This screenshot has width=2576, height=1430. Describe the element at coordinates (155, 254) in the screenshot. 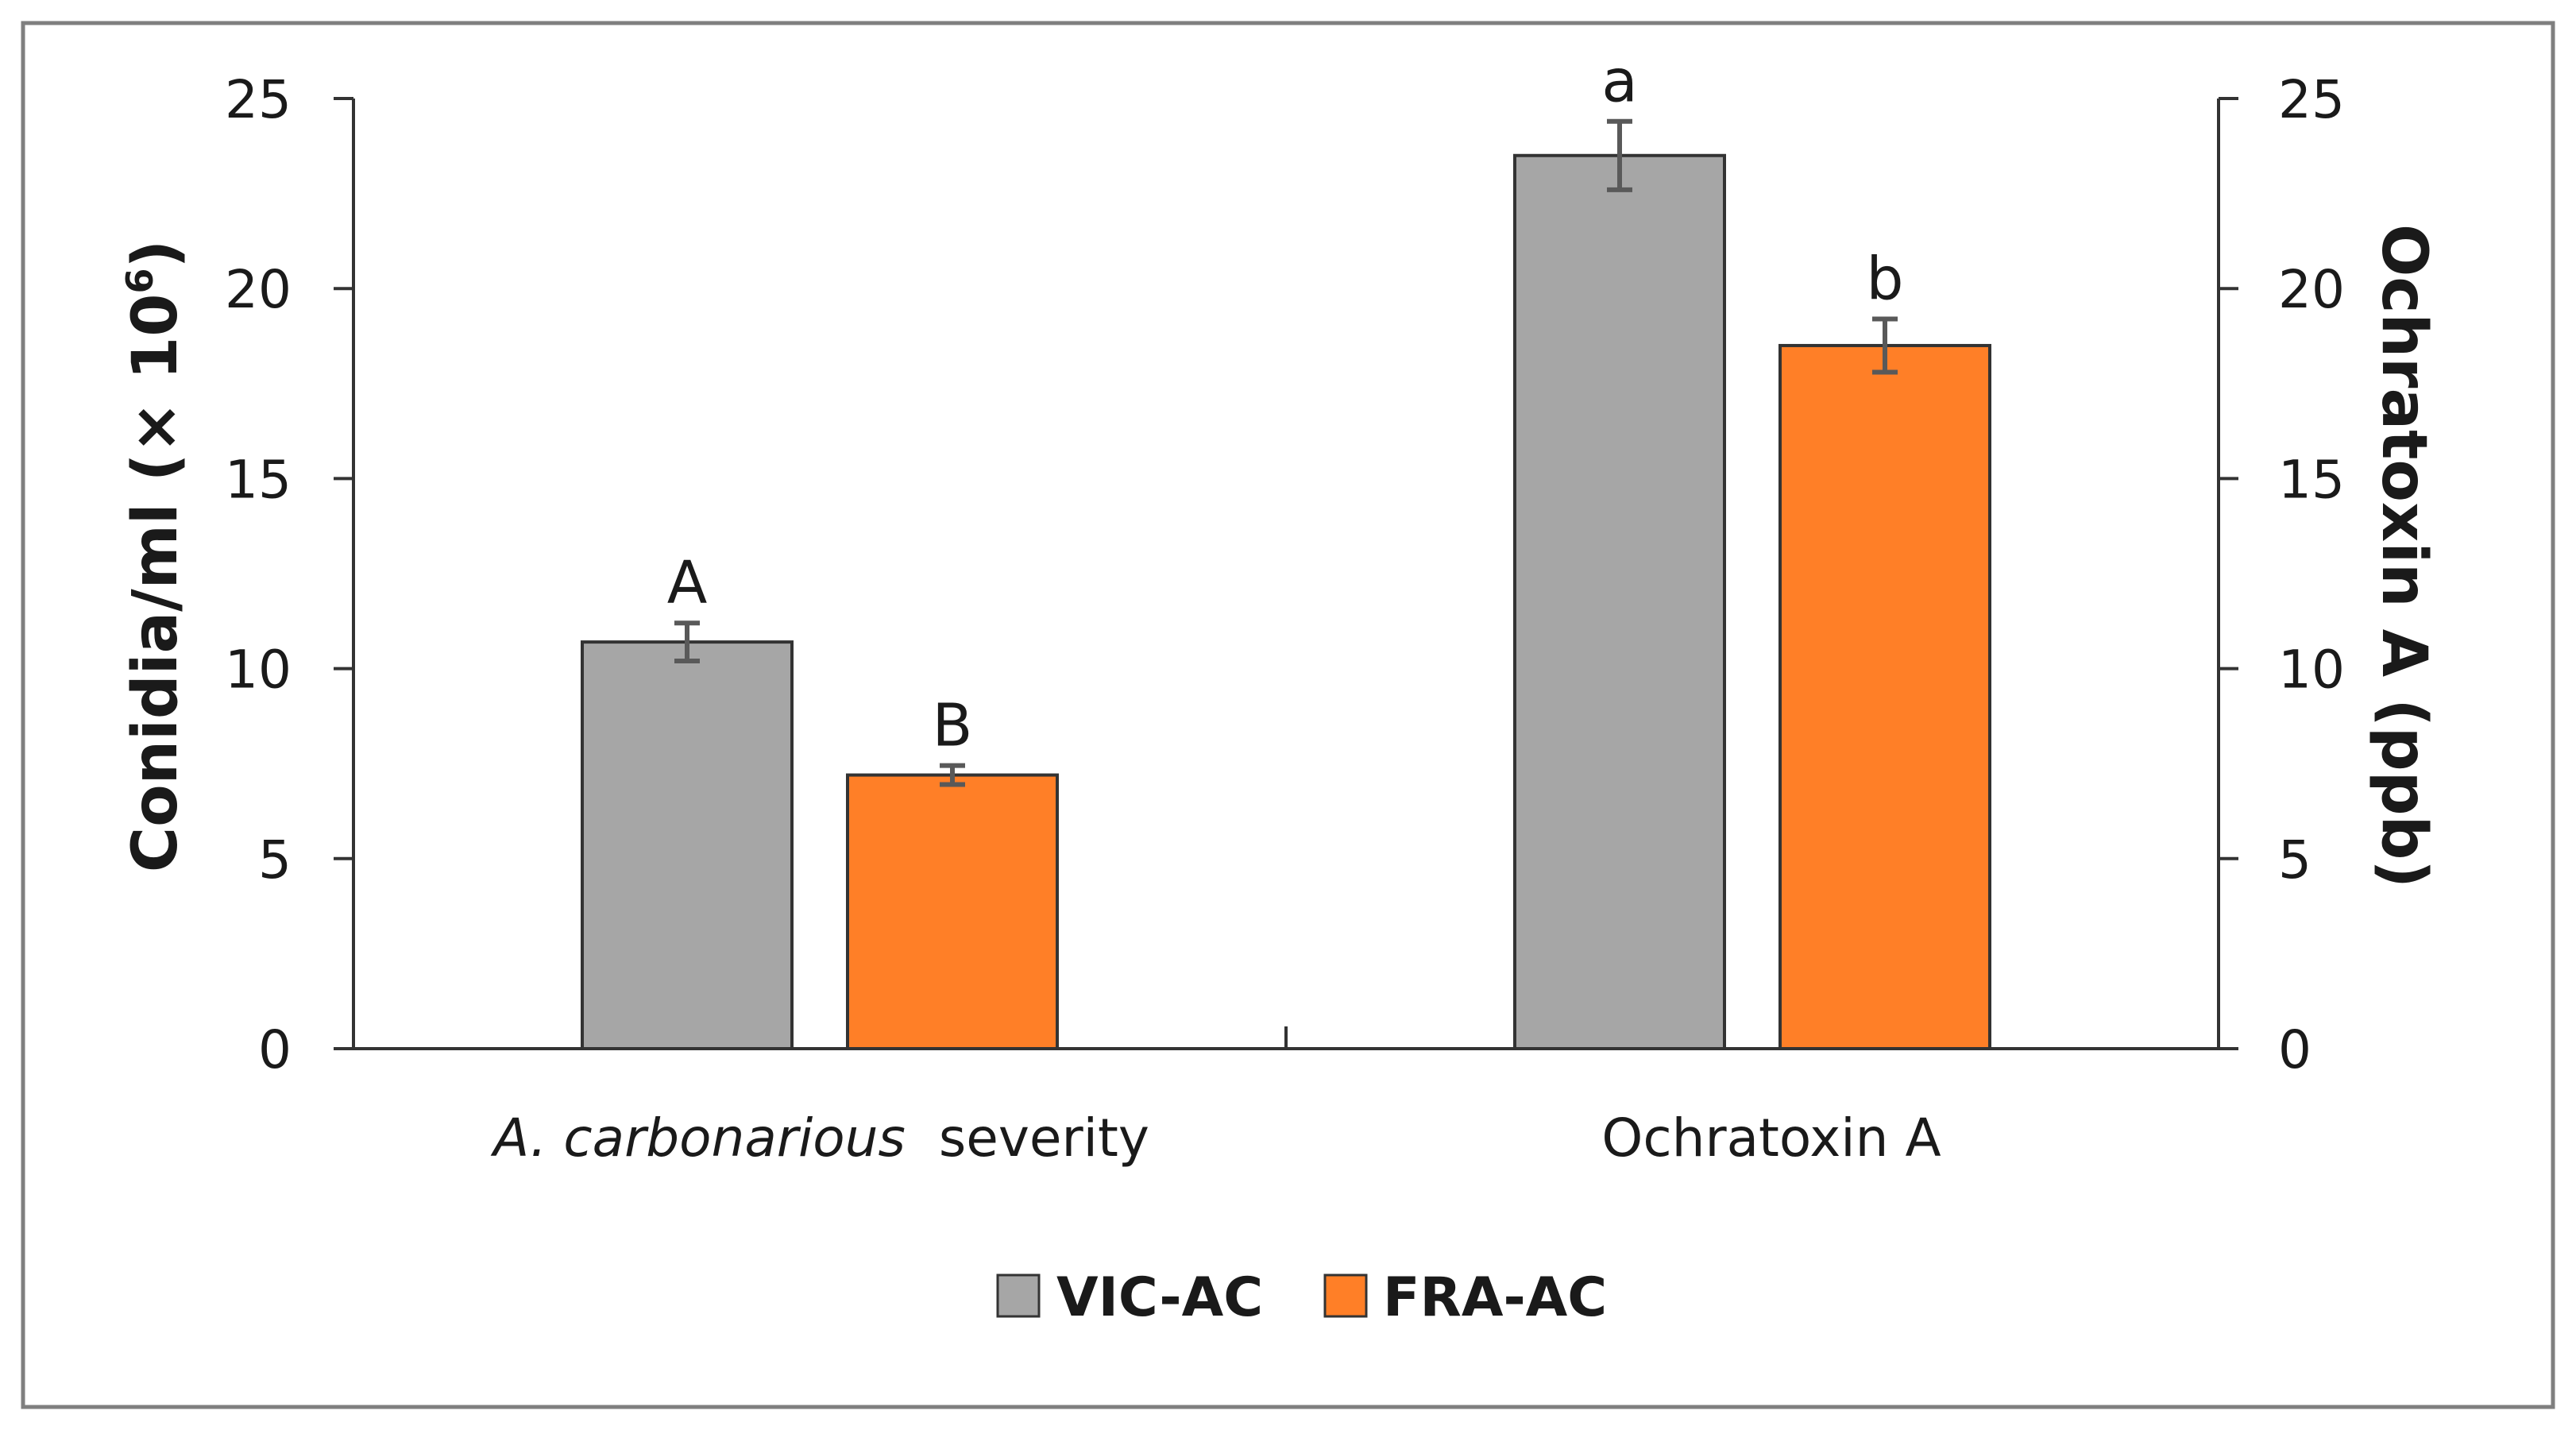

I see `left-axis-label-end: )` at that location.